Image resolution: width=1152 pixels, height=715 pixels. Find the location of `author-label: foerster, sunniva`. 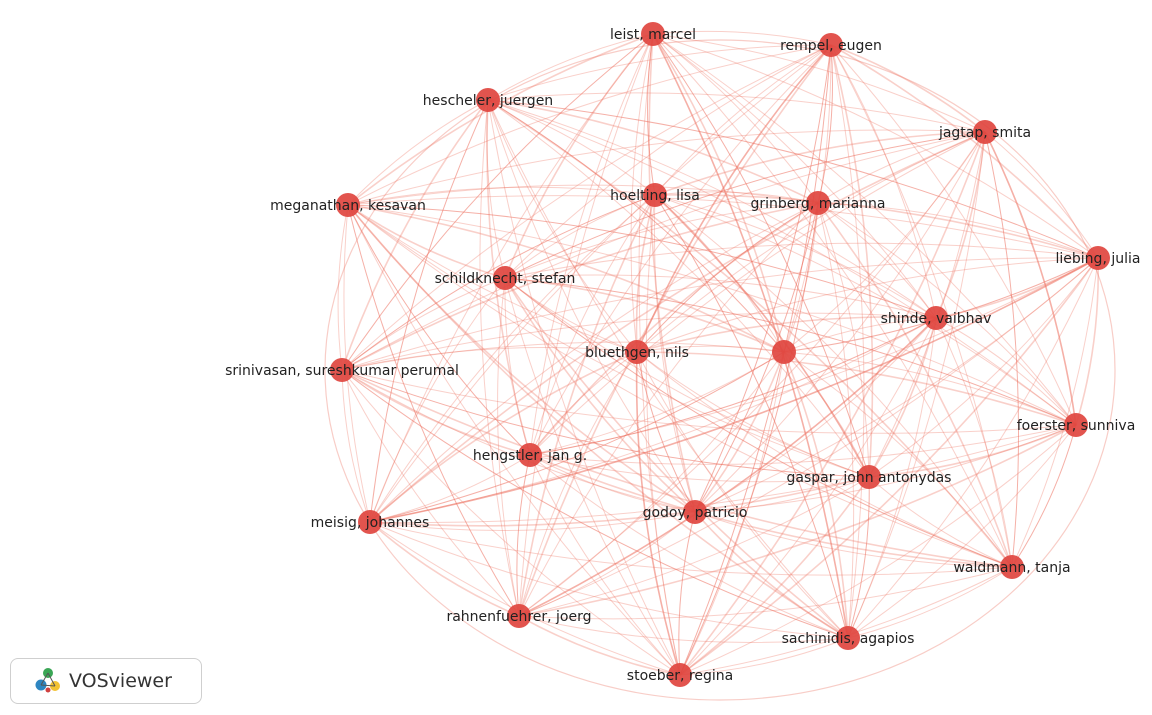

author-label: foerster, sunniva is located at coordinates (1076, 426).